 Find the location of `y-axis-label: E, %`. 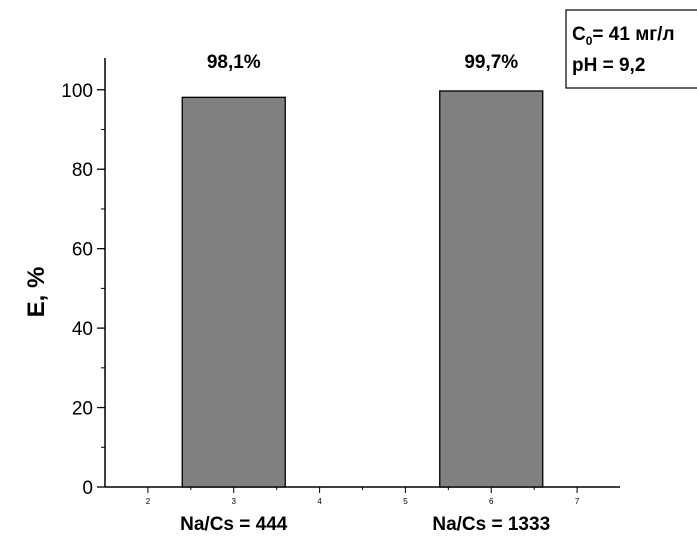

y-axis-label: E, % is located at coordinates (36, 292).